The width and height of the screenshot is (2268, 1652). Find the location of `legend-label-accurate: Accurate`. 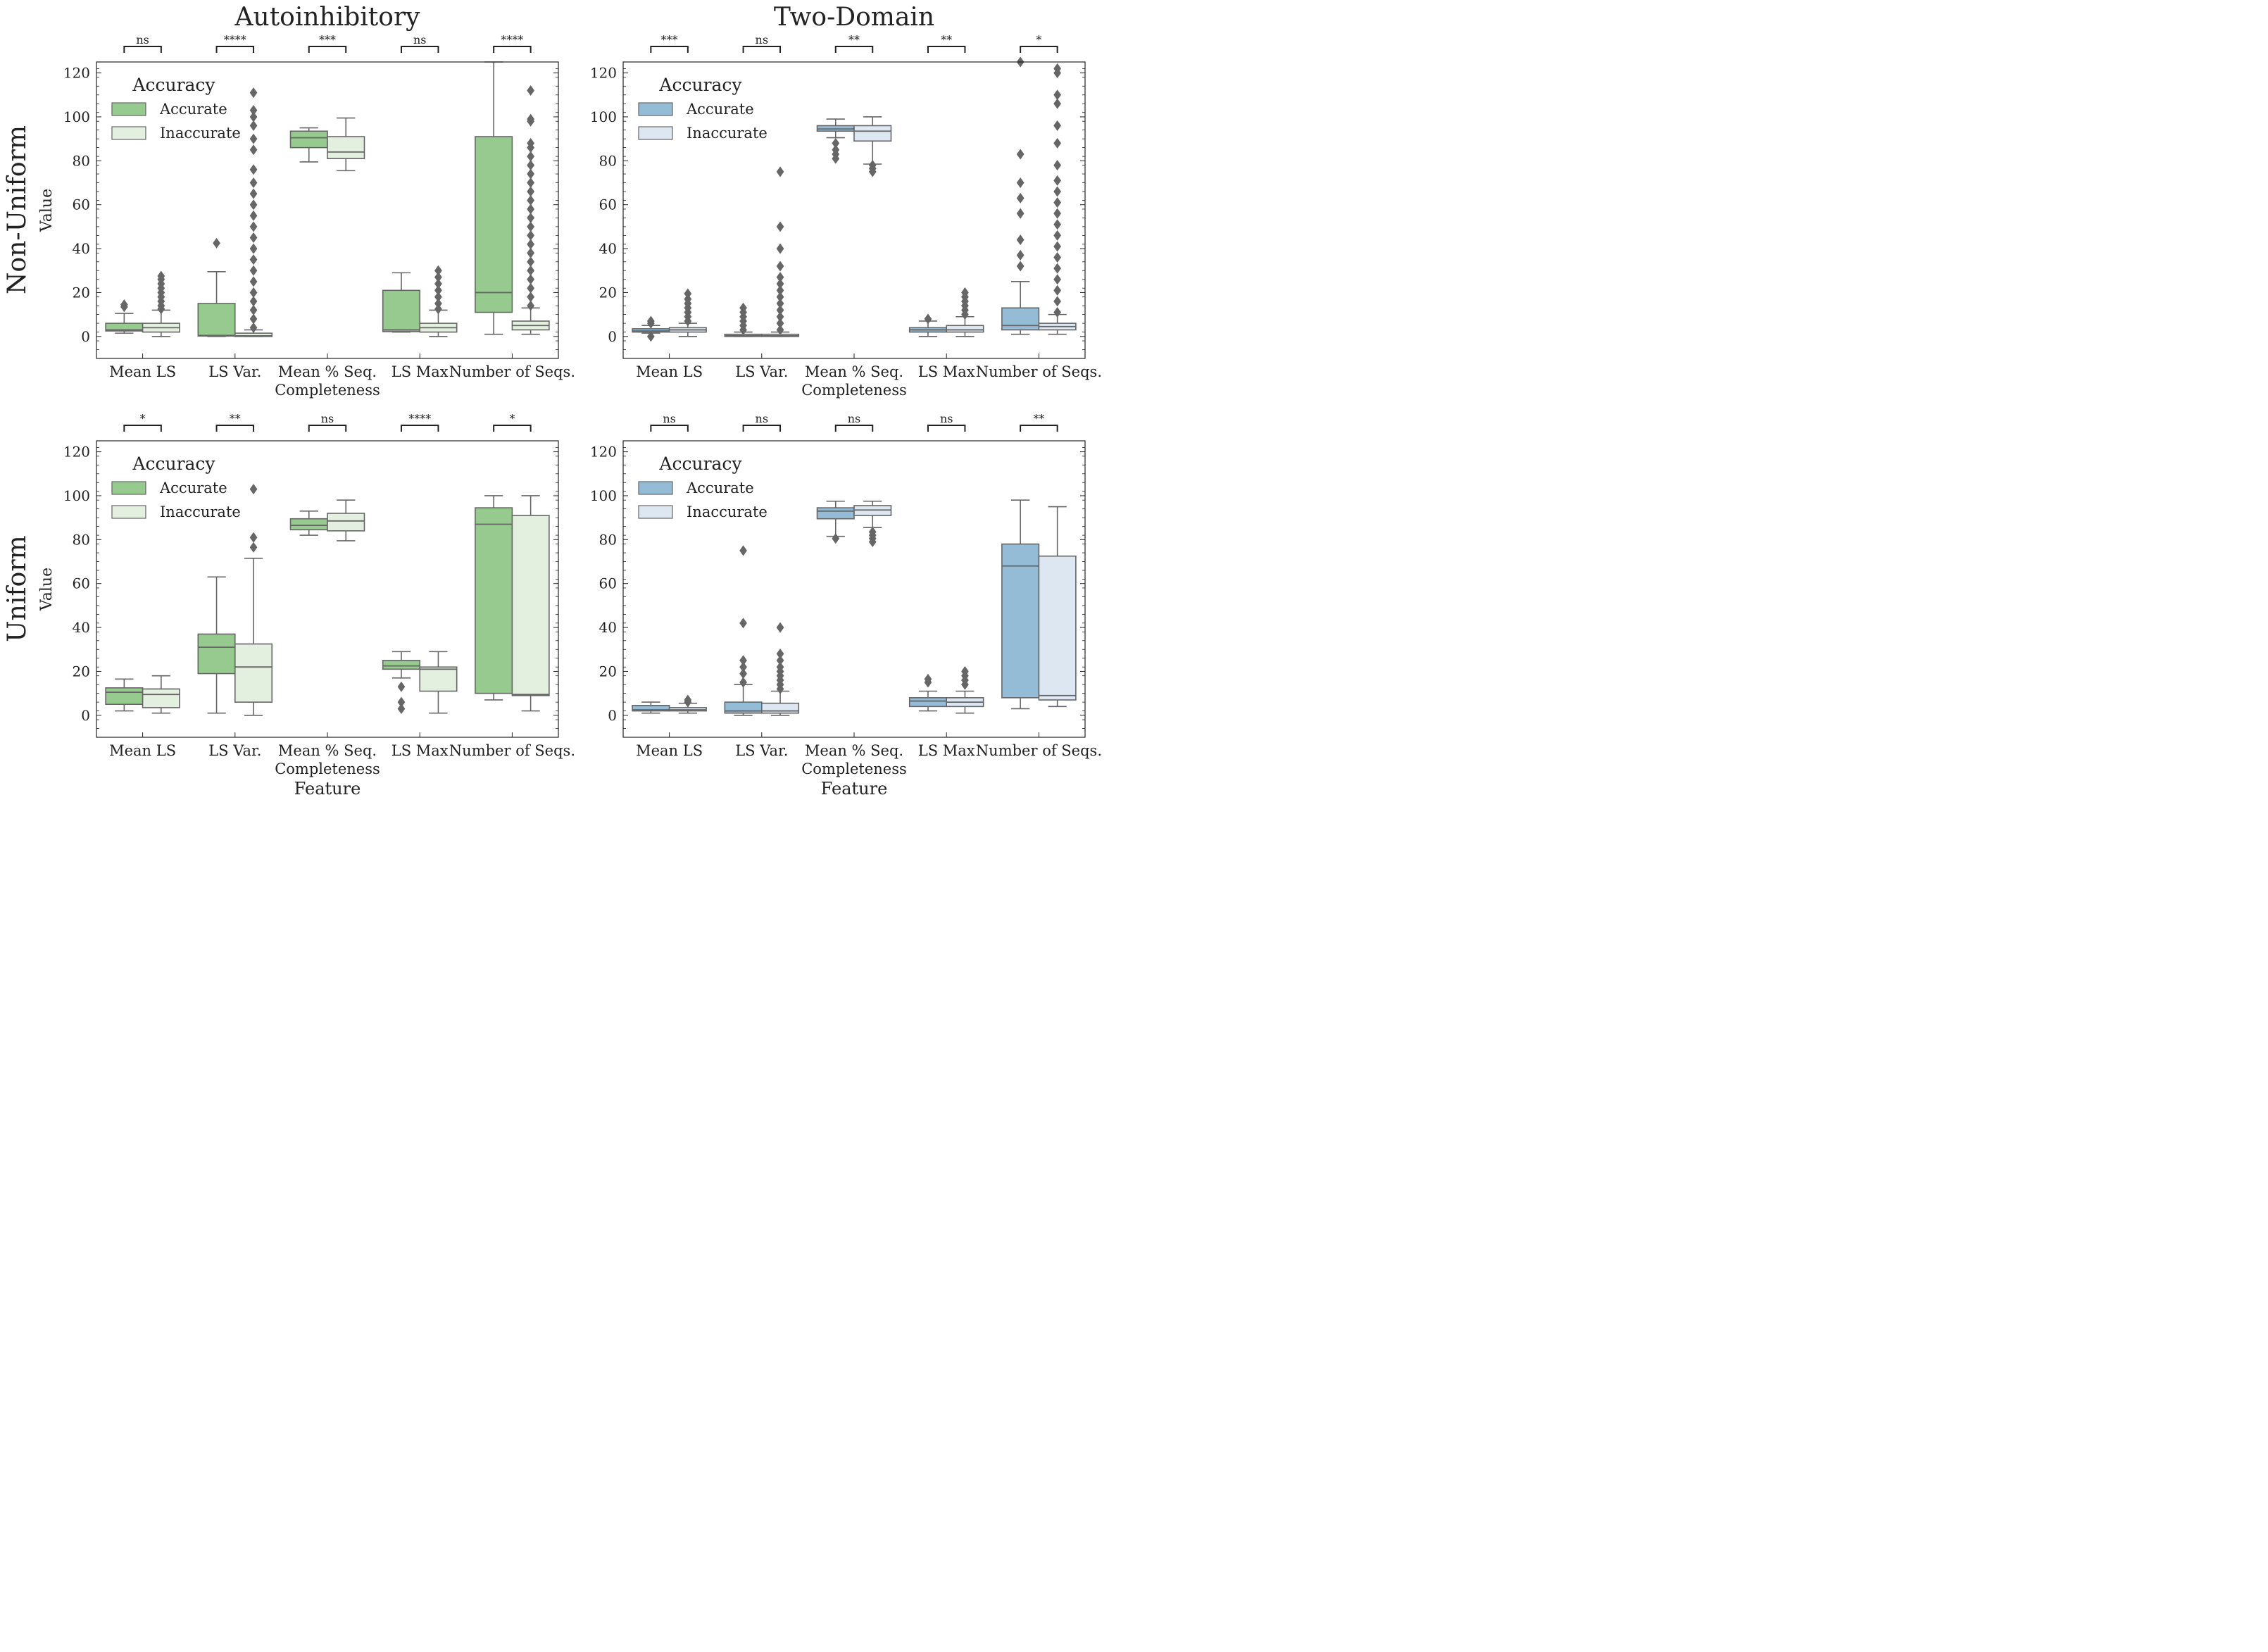

legend-label-accurate: Accurate is located at coordinates (193, 488).